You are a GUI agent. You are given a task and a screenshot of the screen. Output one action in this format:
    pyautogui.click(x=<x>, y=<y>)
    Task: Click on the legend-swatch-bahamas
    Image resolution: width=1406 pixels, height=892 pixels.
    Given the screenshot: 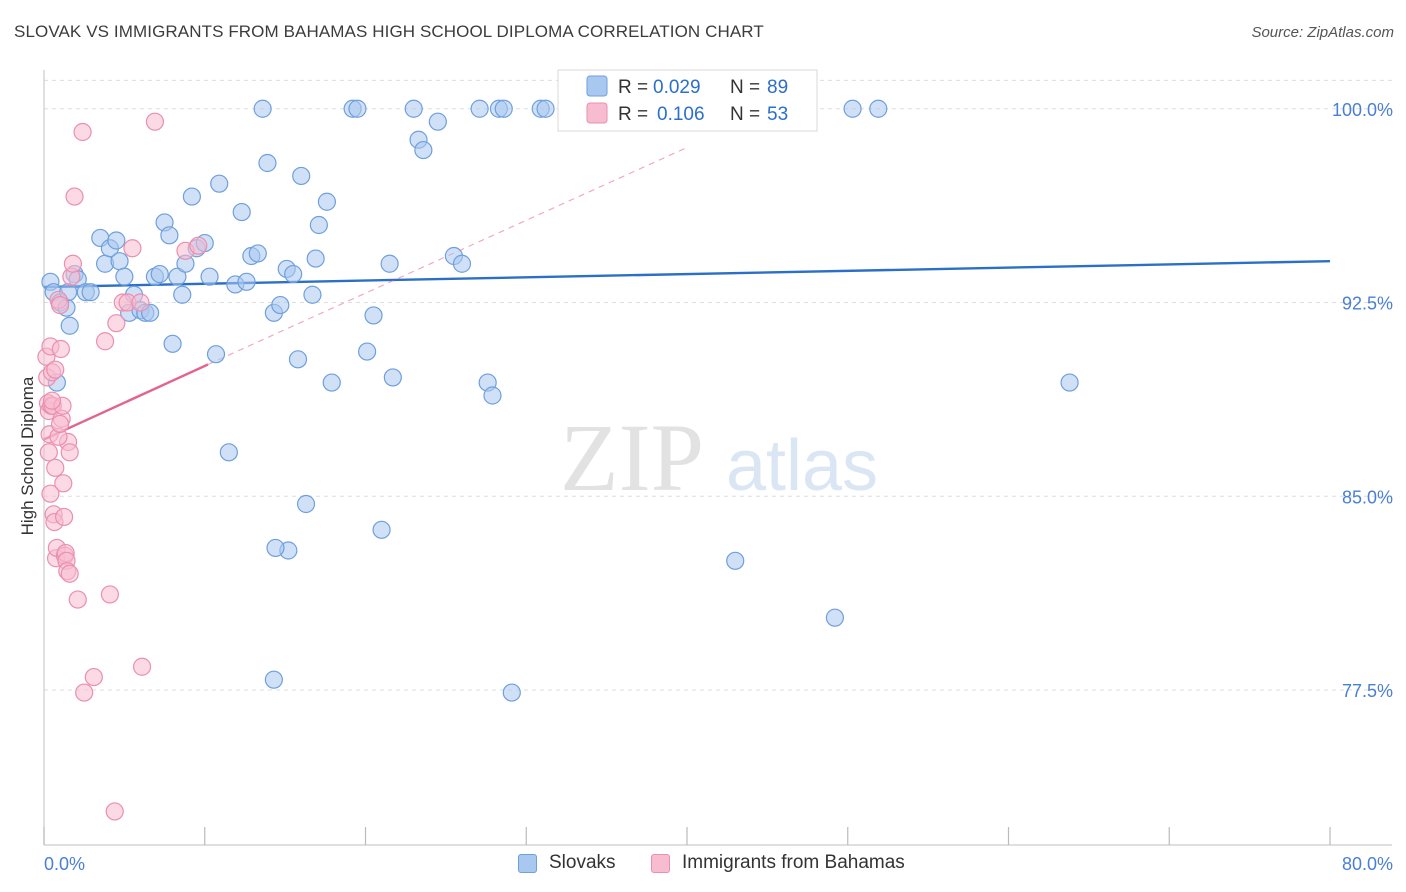 What is the action you would take?
    pyautogui.click(x=597, y=113)
    